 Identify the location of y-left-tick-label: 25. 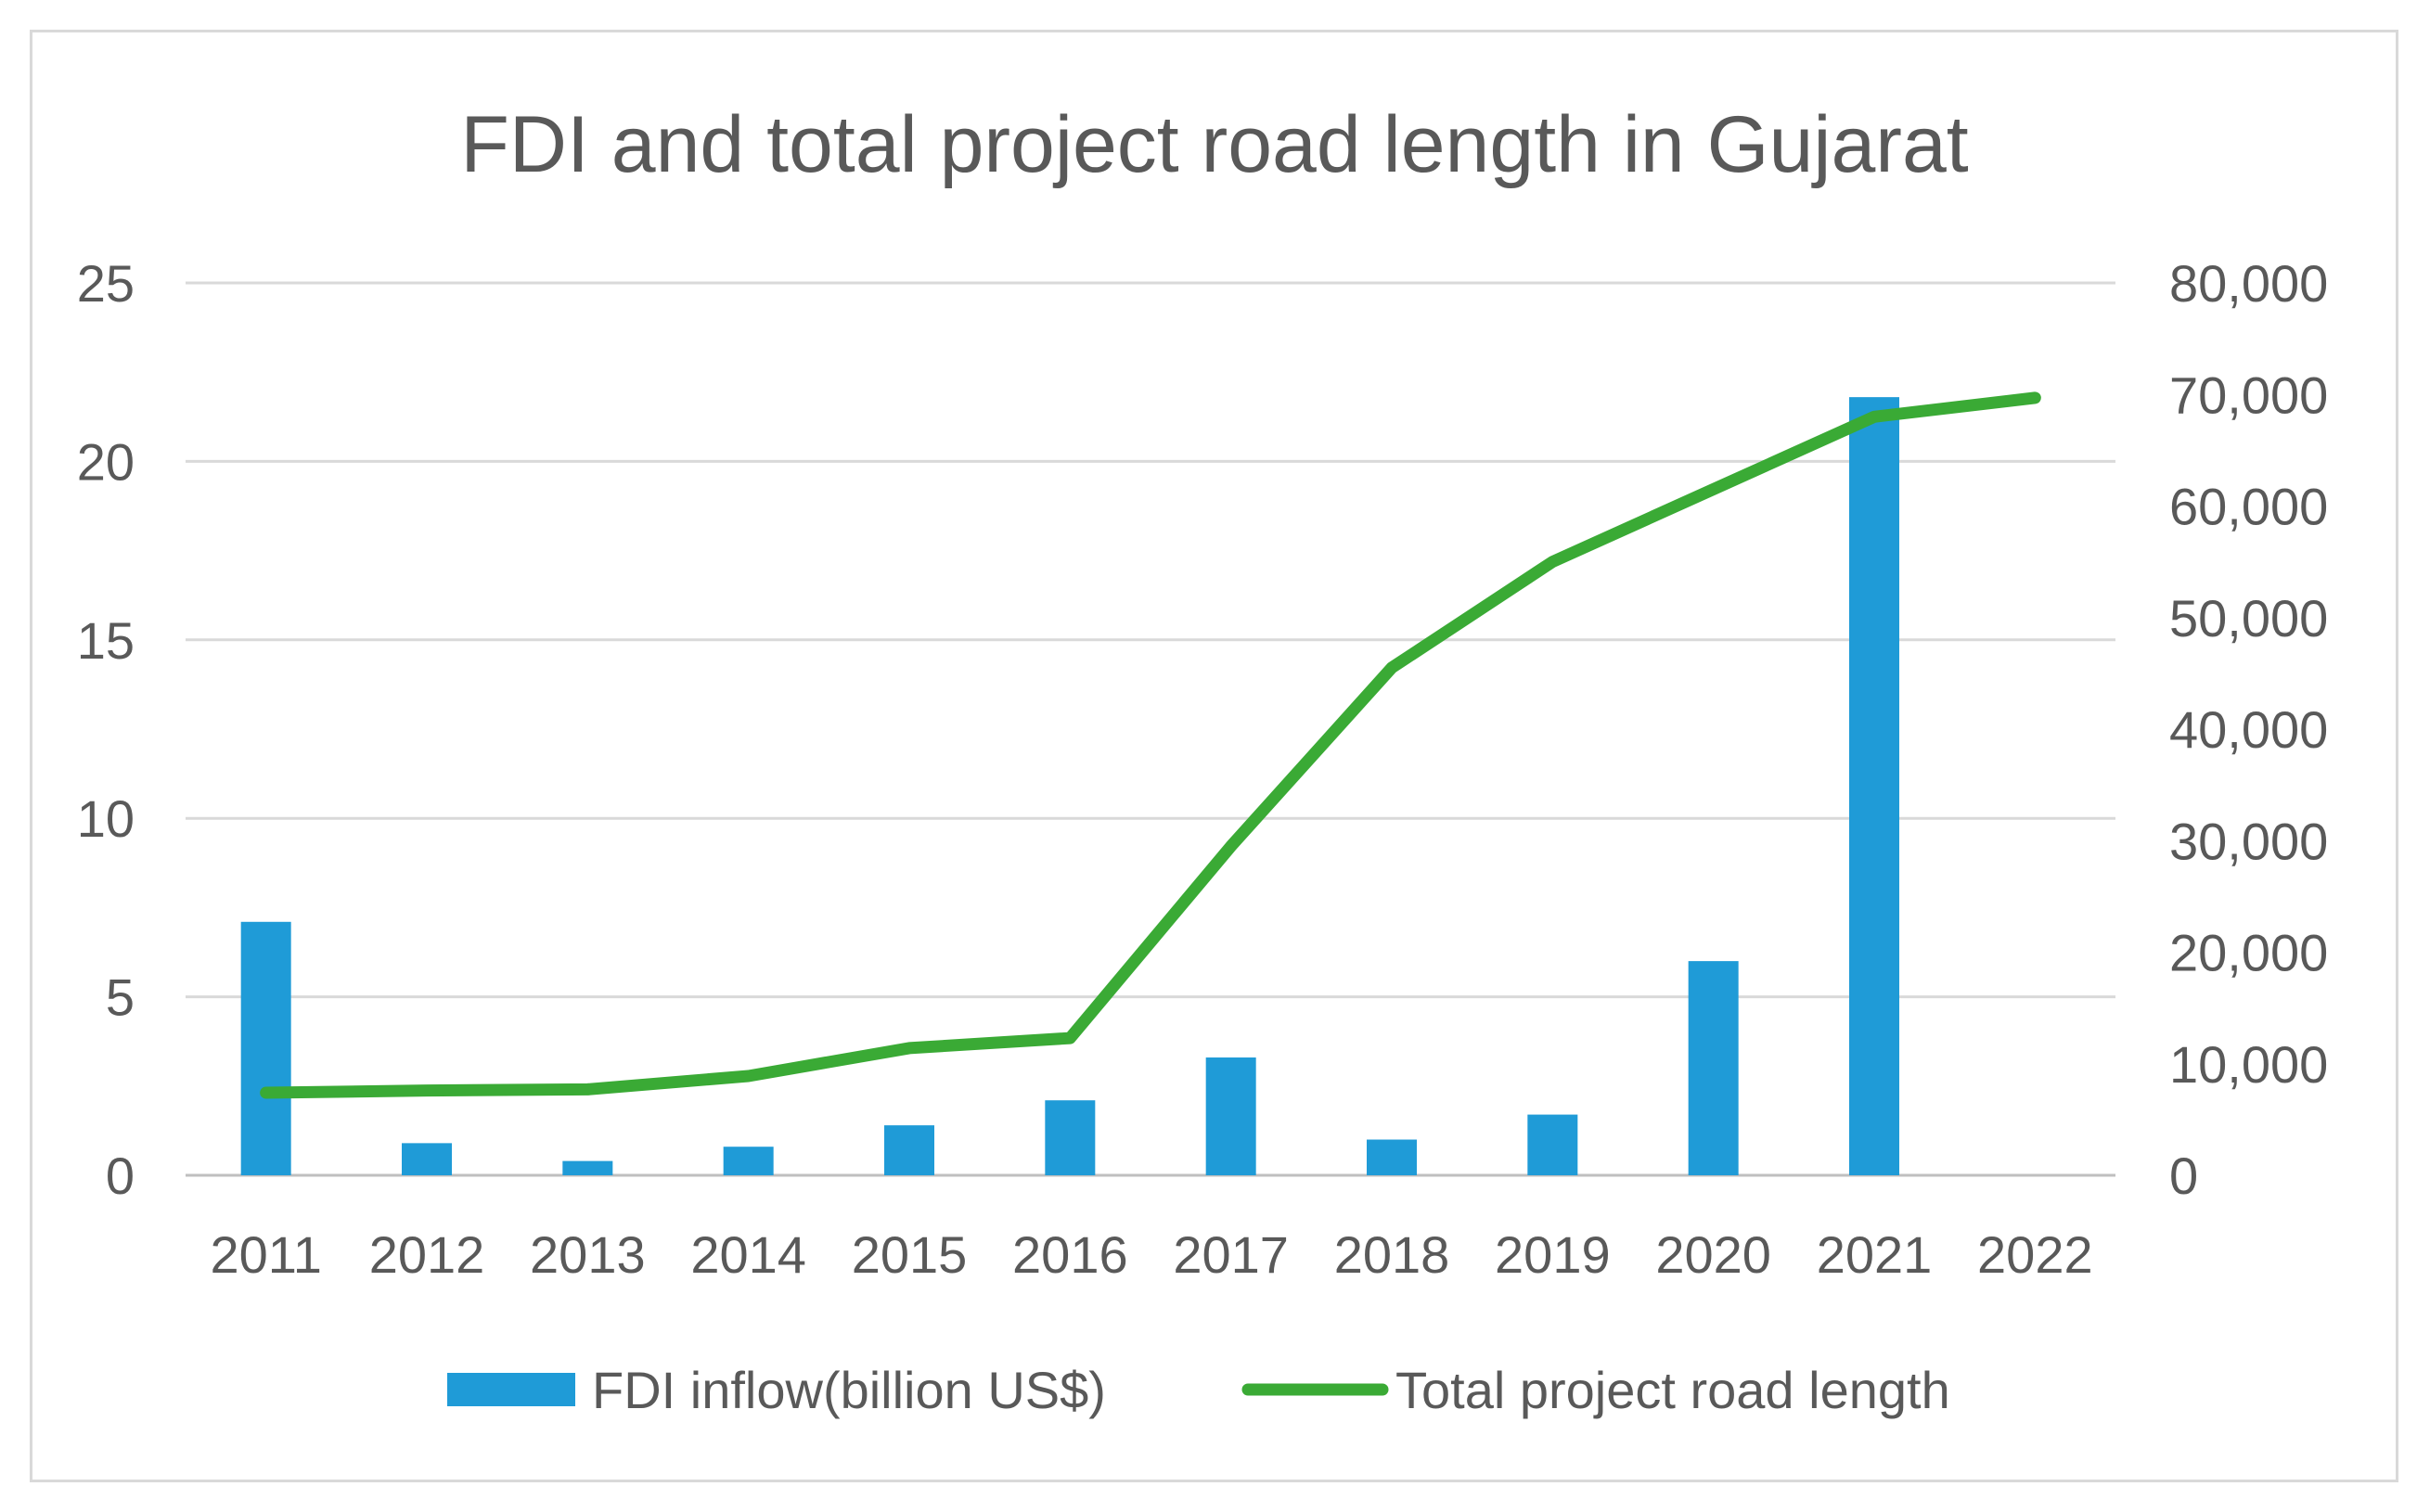
(106, 283).